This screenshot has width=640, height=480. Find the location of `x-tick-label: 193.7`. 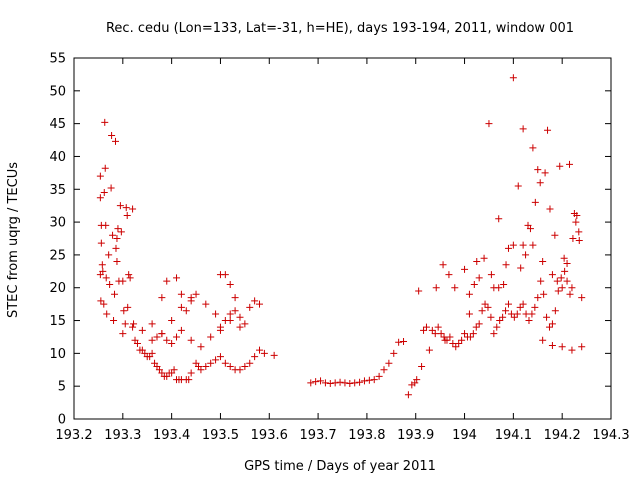

x-tick-label: 193.7 is located at coordinates (317, 435).